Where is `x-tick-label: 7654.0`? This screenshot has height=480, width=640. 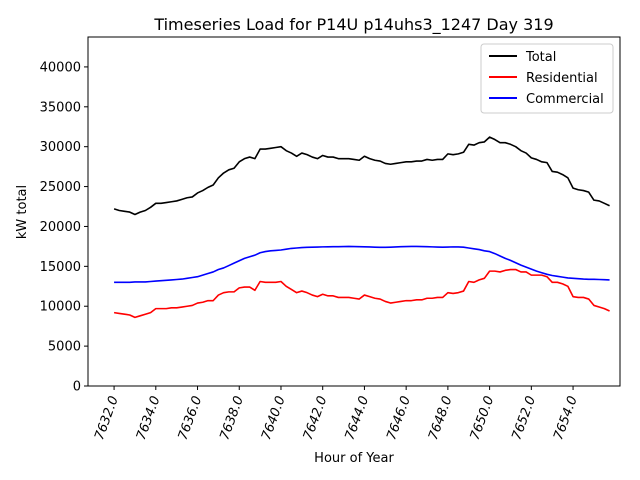
x-tick-label: 7654.0 is located at coordinates (566, 418).